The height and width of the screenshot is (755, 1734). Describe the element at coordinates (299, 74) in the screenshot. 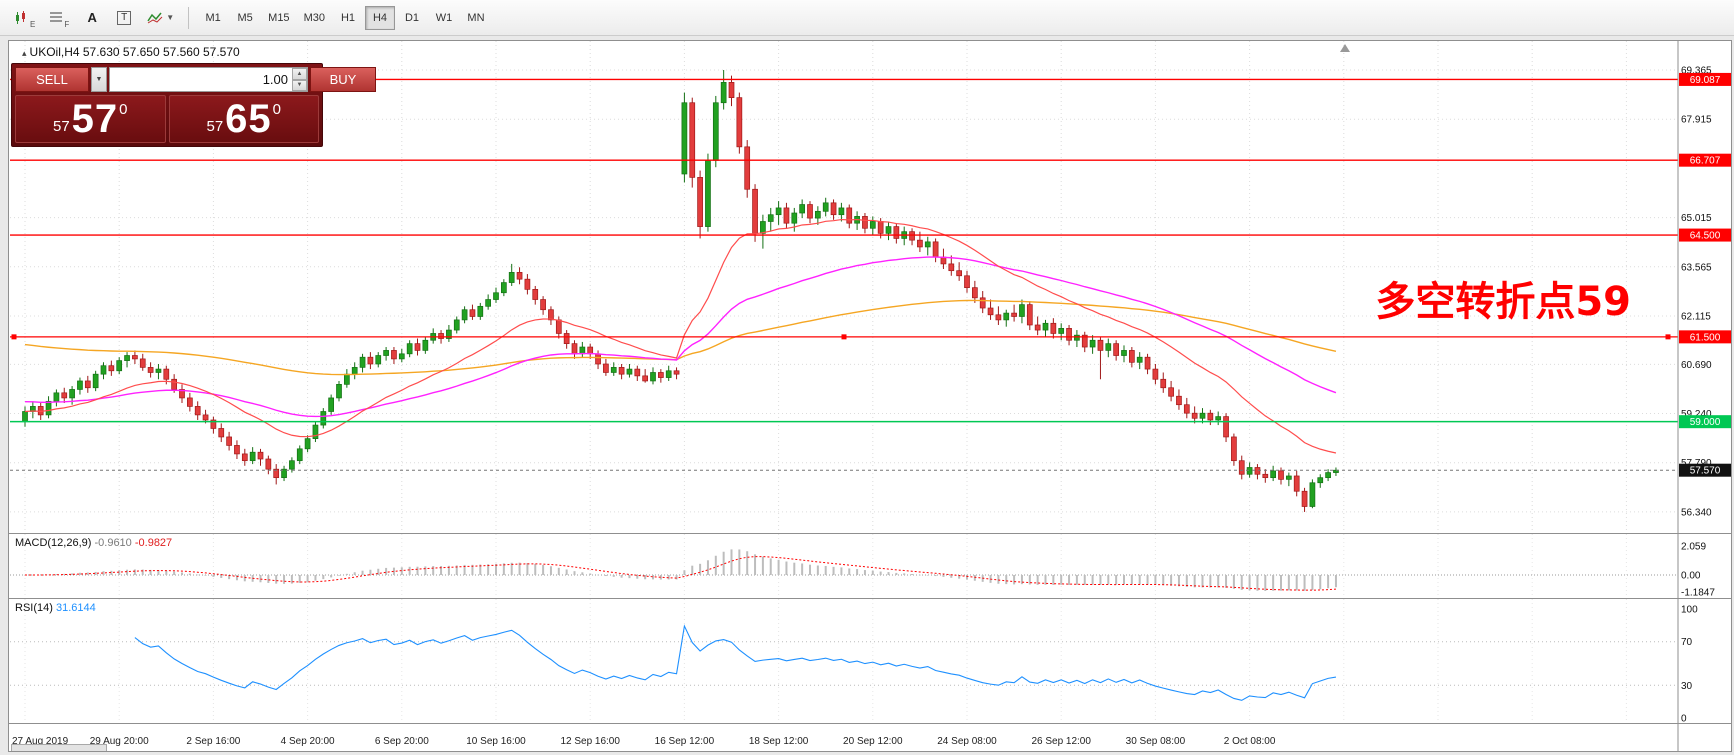

I see `volume-up-button: ▲` at that location.